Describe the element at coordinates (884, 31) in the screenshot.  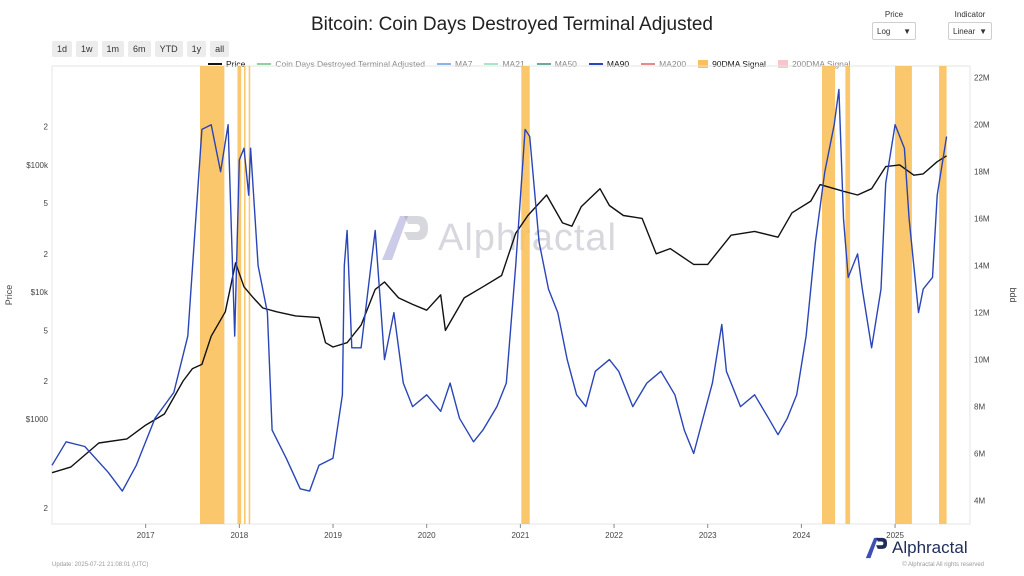
I see `price-scale-value: Log` at that location.